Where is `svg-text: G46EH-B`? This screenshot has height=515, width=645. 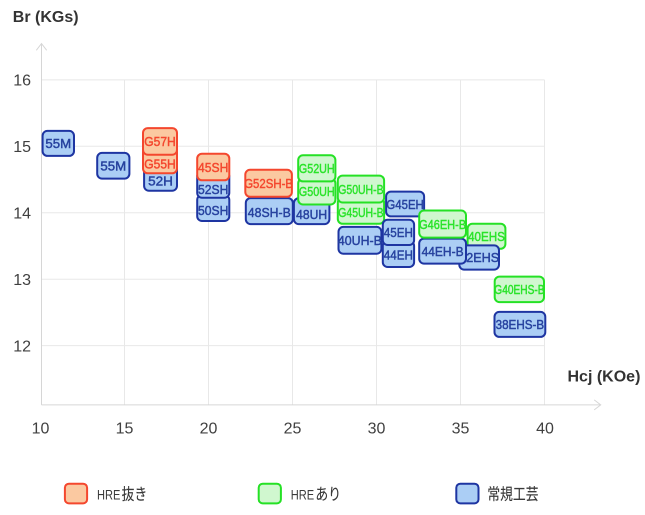
svg-text: G46EH-B is located at coordinates (442, 224).